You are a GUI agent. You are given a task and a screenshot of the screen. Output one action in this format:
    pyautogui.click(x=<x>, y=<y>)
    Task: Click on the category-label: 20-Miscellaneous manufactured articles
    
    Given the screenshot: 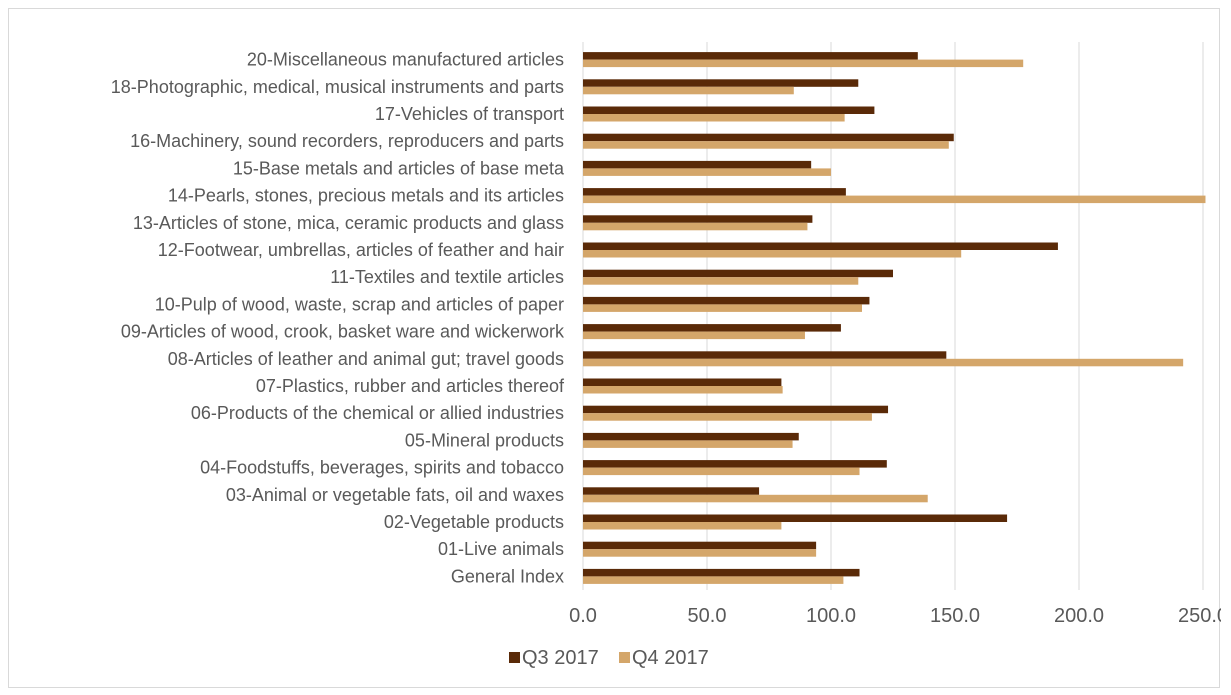 What is the action you would take?
    pyautogui.click(x=405, y=60)
    